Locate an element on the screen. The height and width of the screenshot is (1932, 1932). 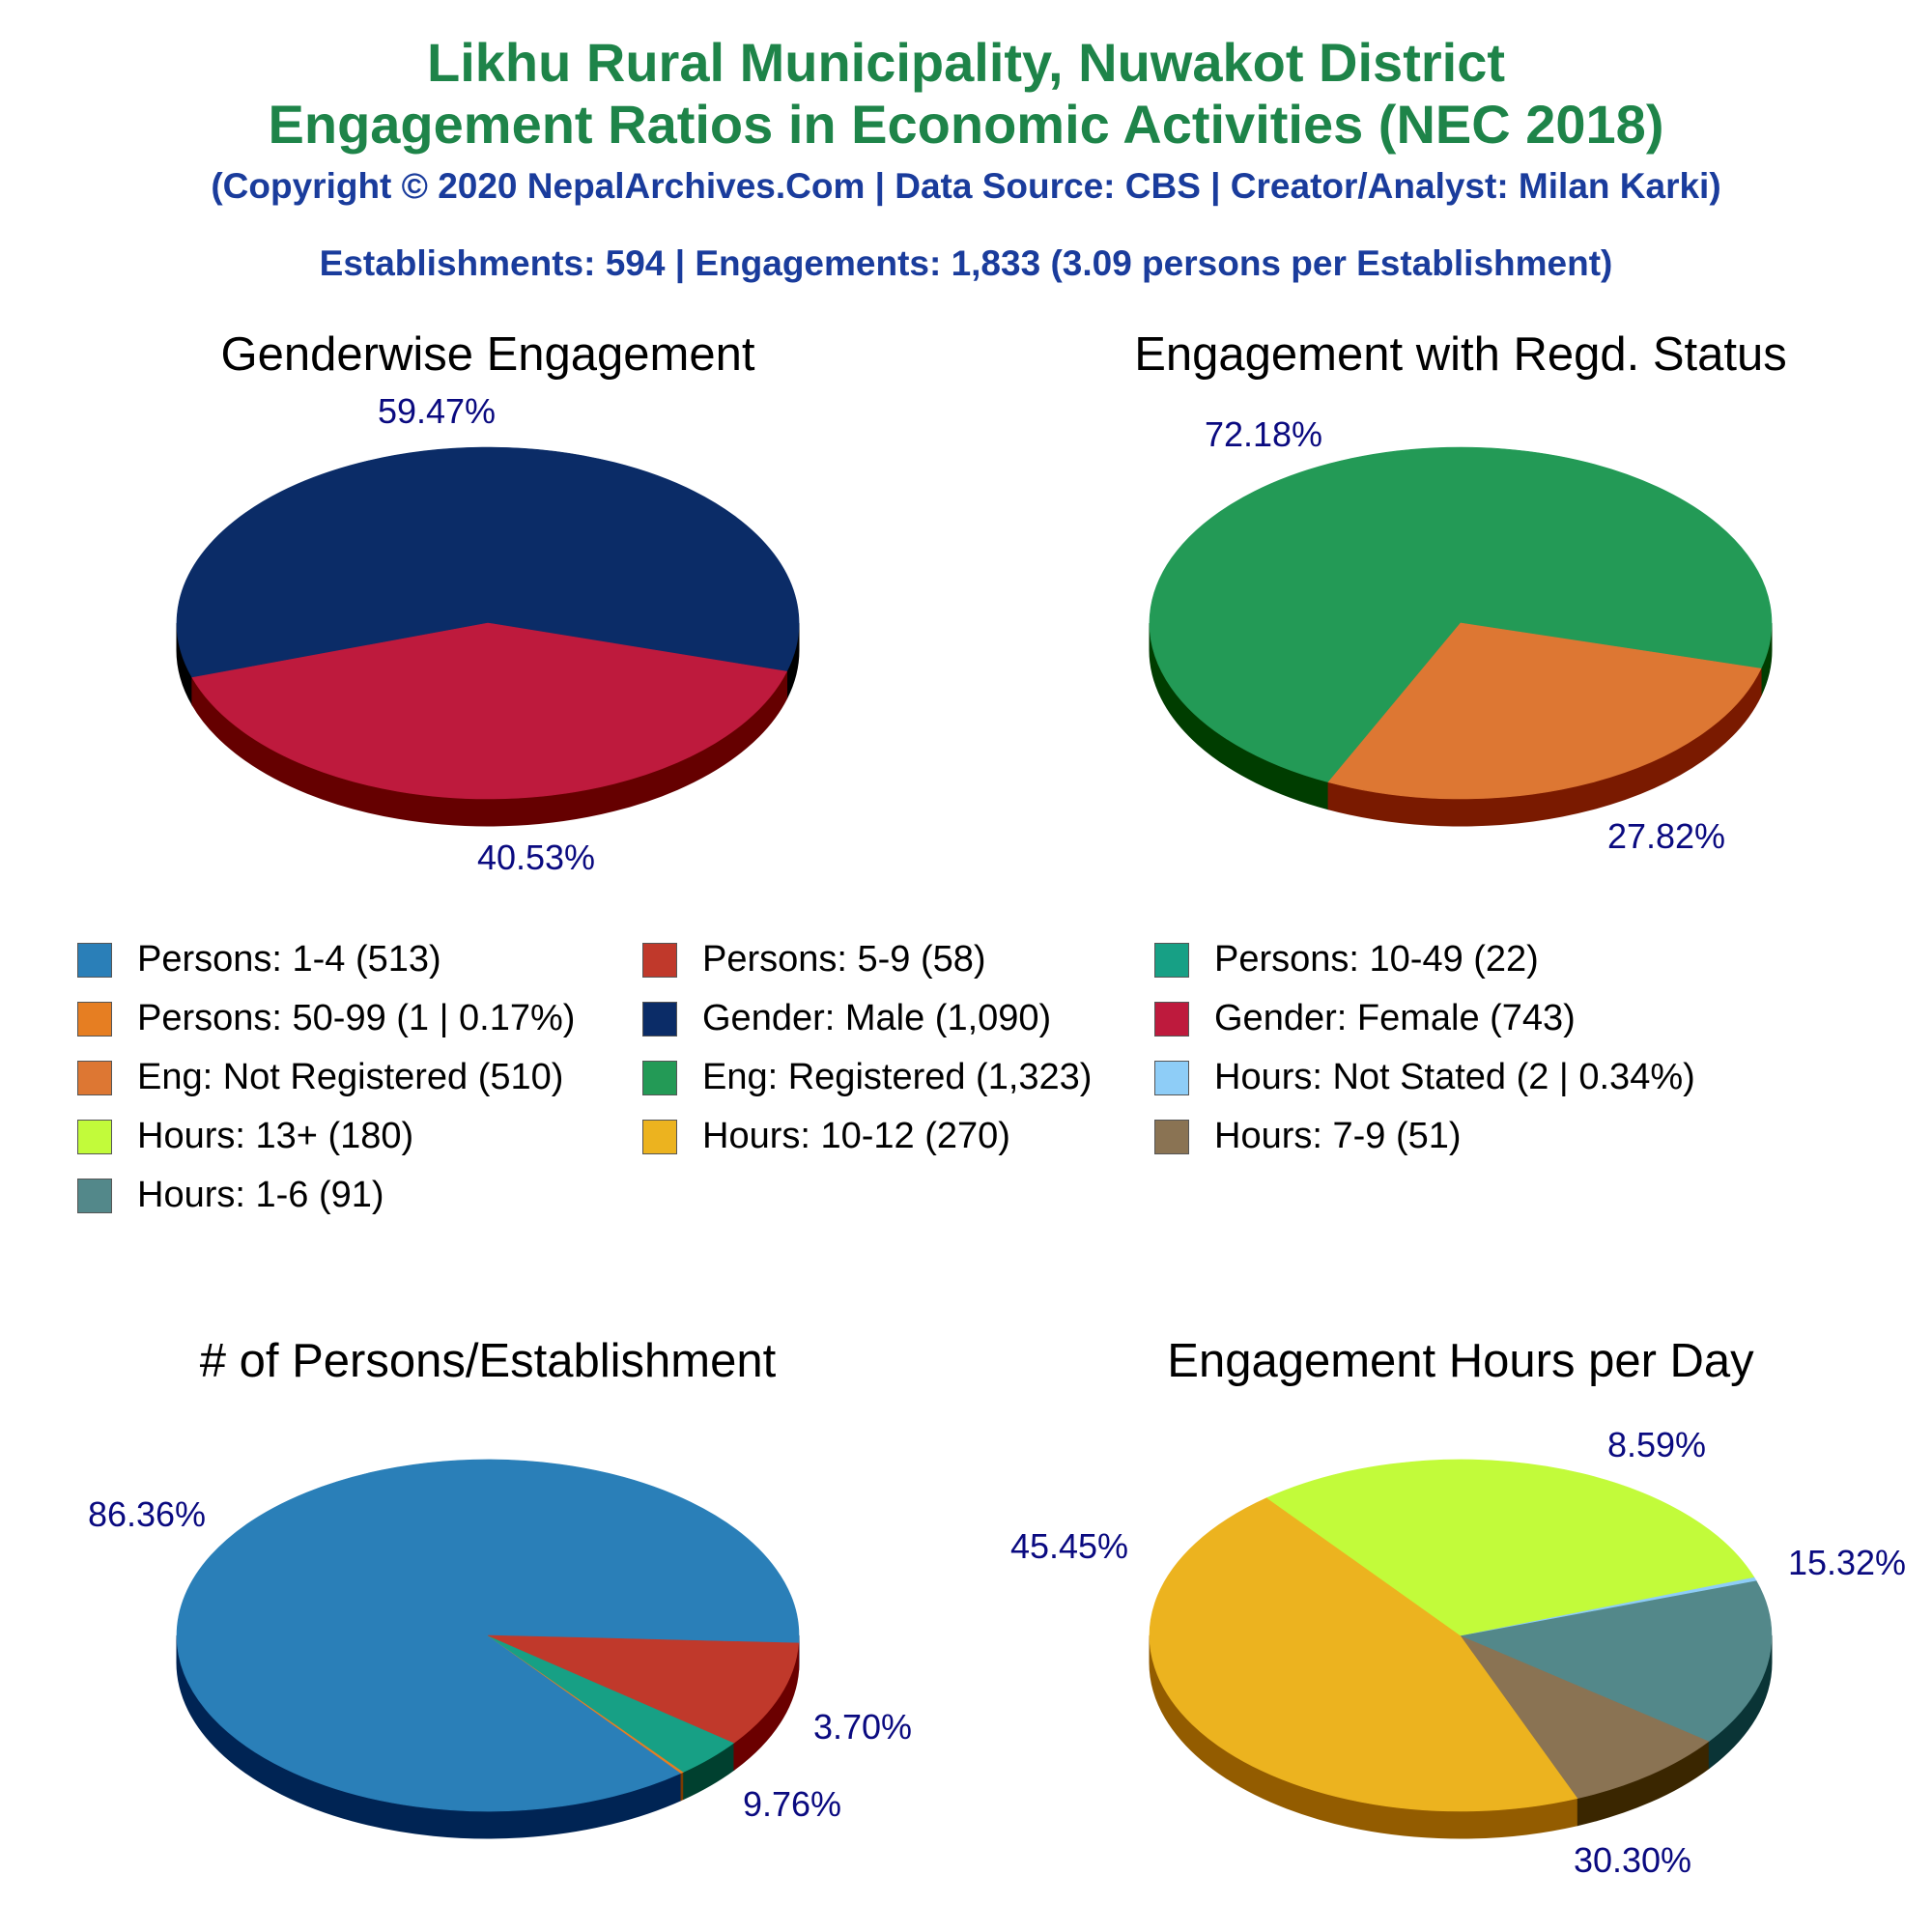
legend-item: Hours: 7-9 (51) is located at coordinates (1308, 1136).